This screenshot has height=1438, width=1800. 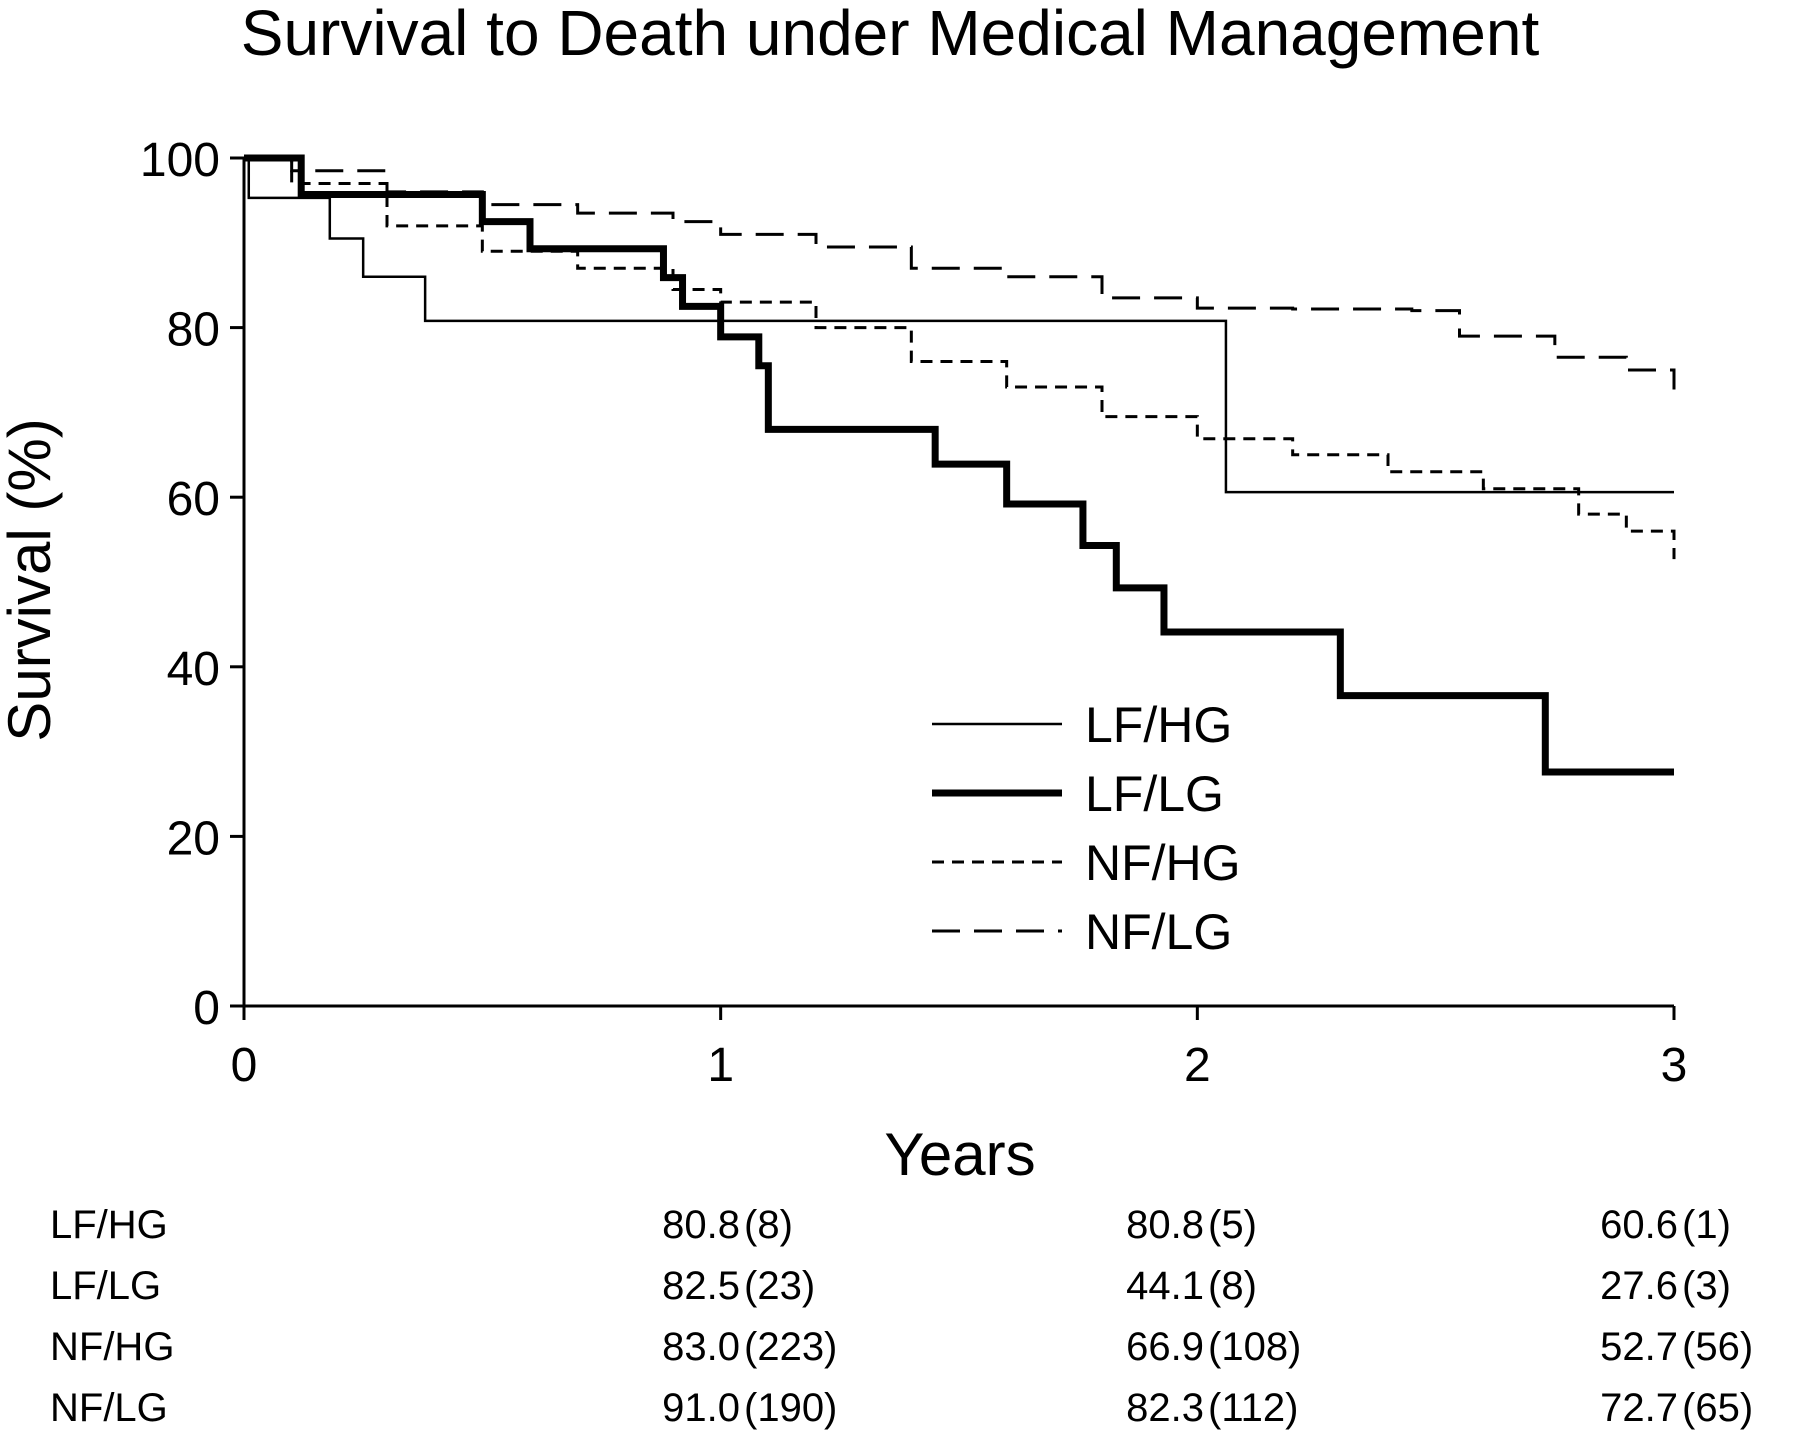 I want to click on x-tick-label: 0, so click(x=244, y=1065).